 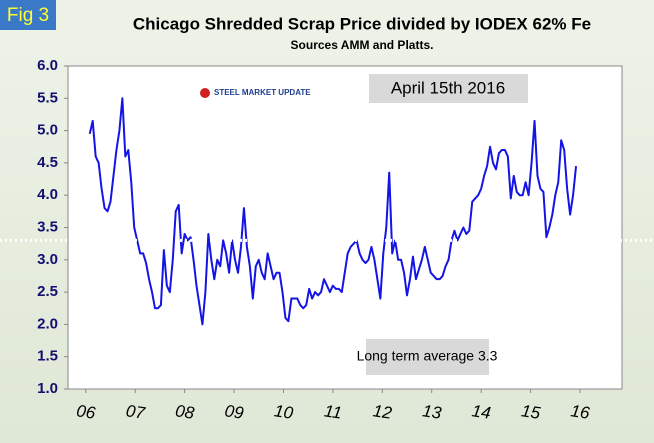 I want to click on logo: STEEL MARKET UPDATE, so click(x=262, y=92).